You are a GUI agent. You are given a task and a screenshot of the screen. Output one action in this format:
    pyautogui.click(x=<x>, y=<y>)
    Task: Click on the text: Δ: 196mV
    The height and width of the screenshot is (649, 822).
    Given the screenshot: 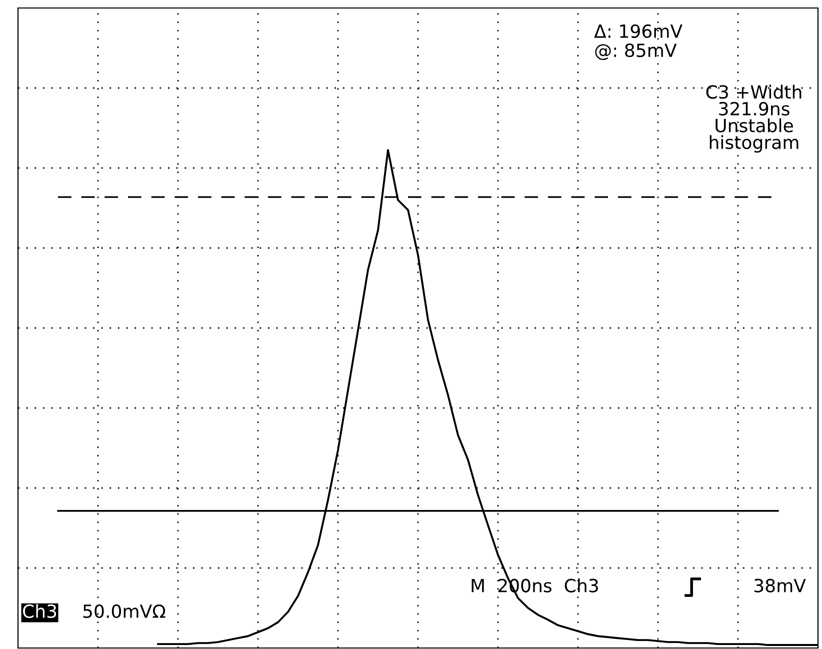 What is the action you would take?
    pyautogui.click(x=638, y=31)
    